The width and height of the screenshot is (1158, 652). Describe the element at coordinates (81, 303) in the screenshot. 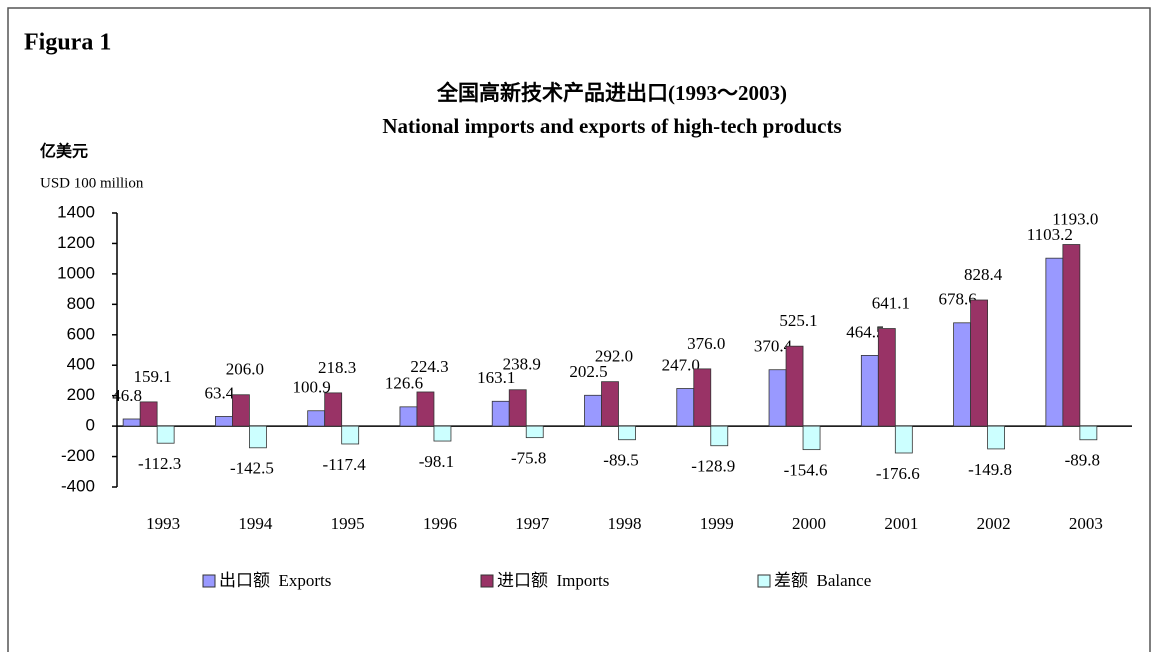

I see `y-tick-label: 800` at that location.